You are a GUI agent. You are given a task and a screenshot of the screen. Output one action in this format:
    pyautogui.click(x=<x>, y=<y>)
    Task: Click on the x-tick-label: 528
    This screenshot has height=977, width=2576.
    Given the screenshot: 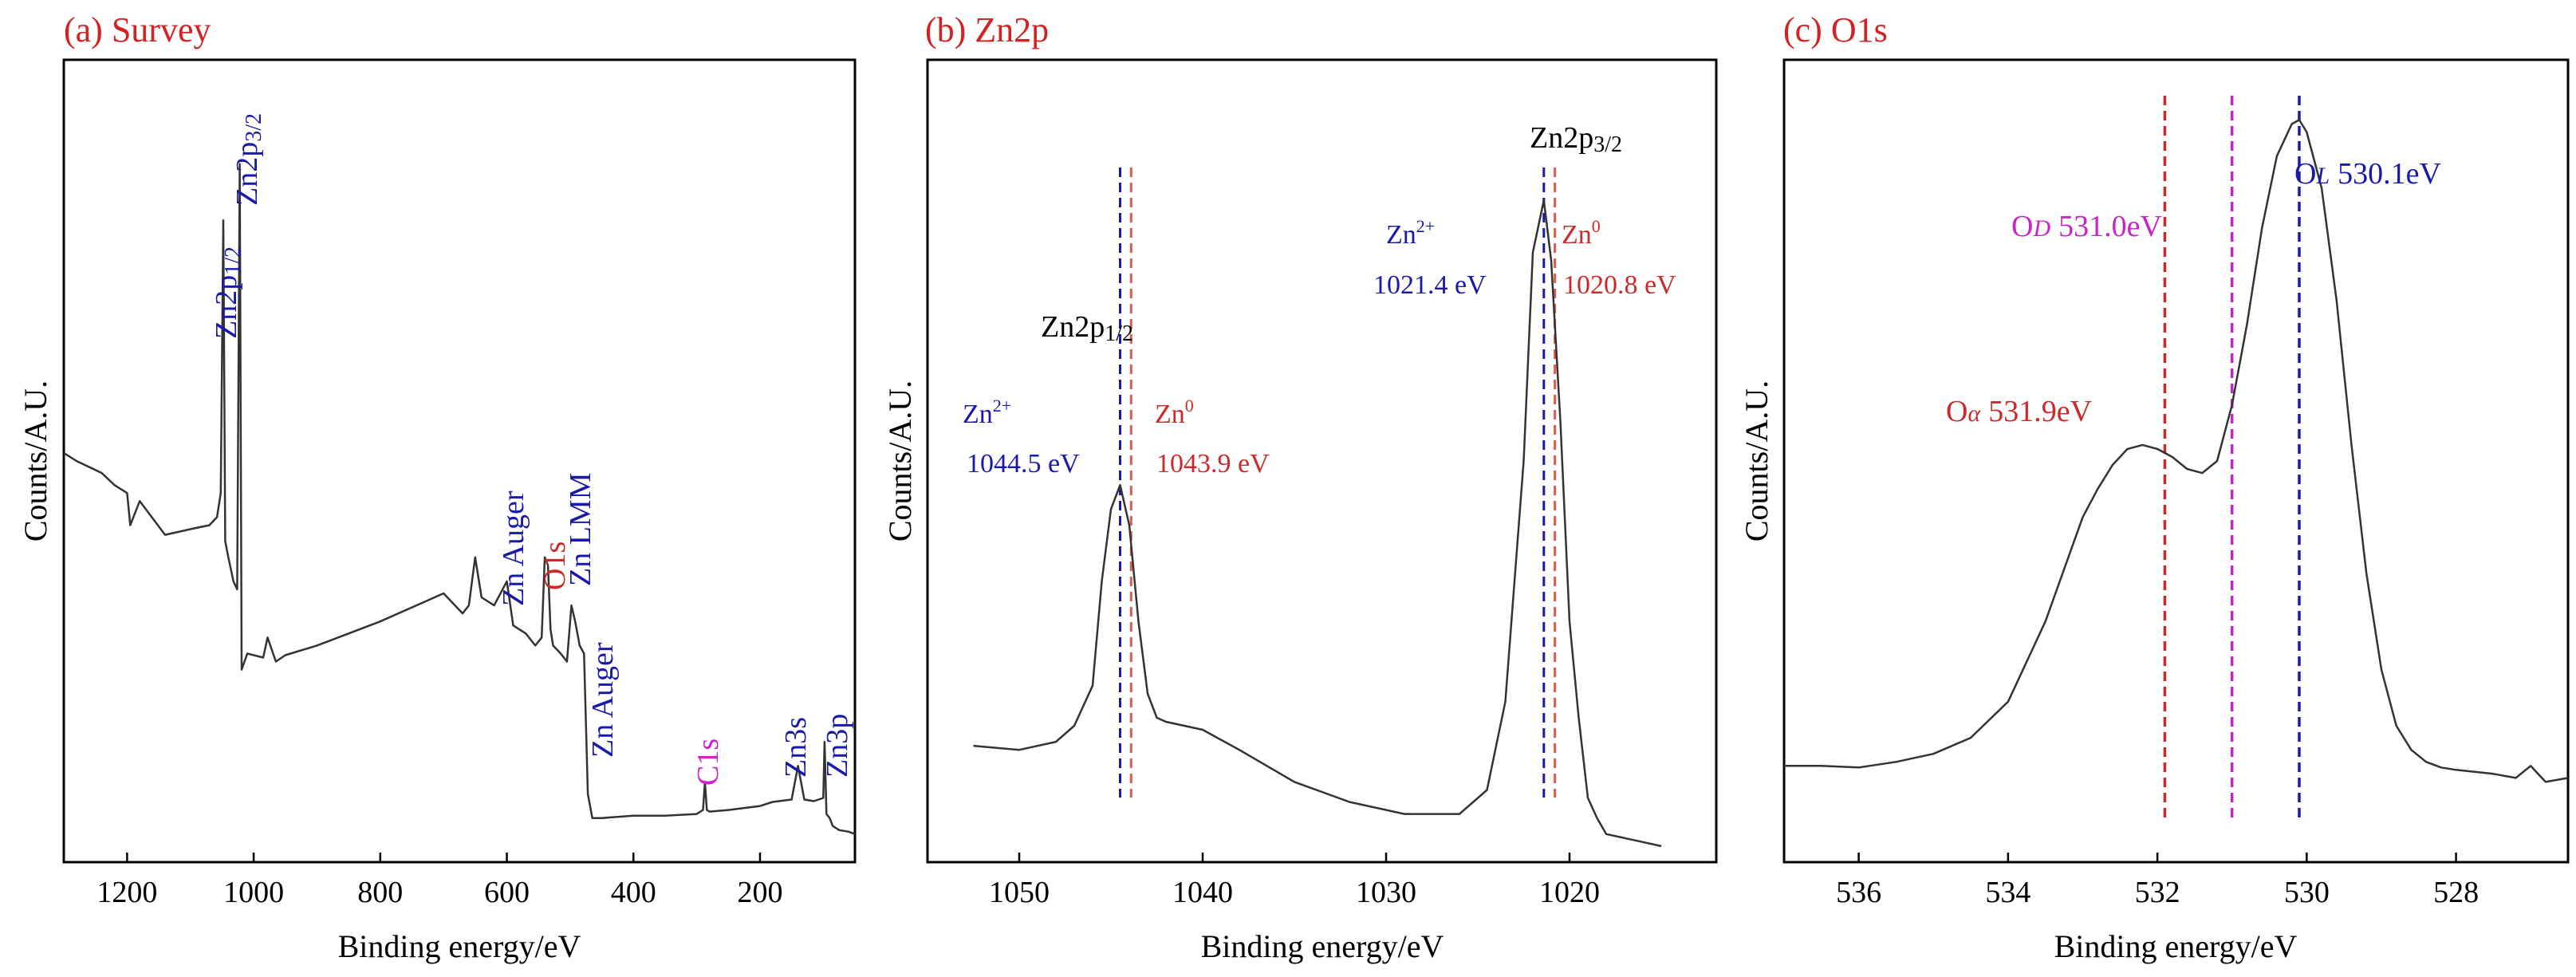 What is the action you would take?
    pyautogui.click(x=2456, y=892)
    